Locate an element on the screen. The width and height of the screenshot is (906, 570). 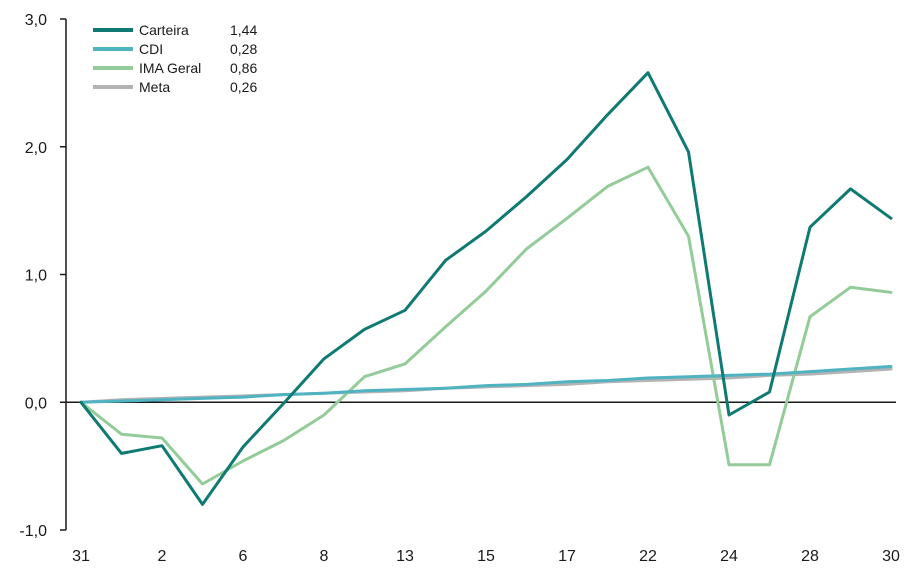
x-tick-label: 22 is located at coordinates (648, 556).